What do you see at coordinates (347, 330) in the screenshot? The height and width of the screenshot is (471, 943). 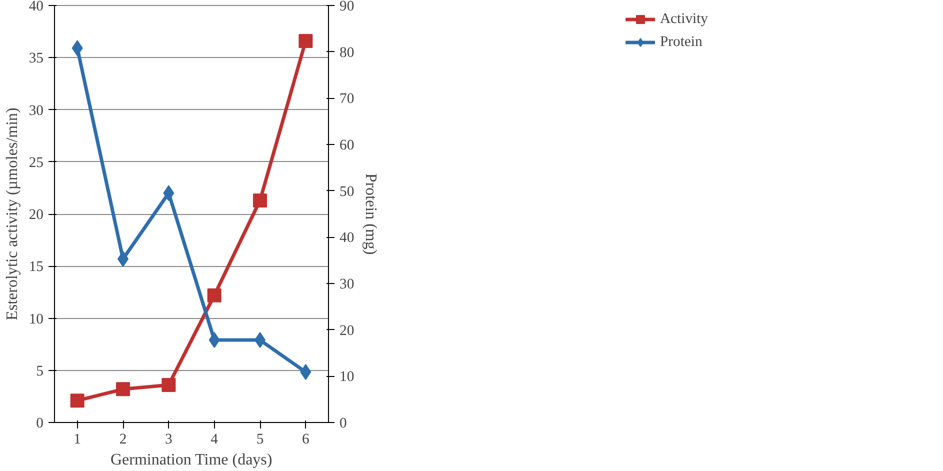 I see `y2-tick-label: 20` at bounding box center [347, 330].